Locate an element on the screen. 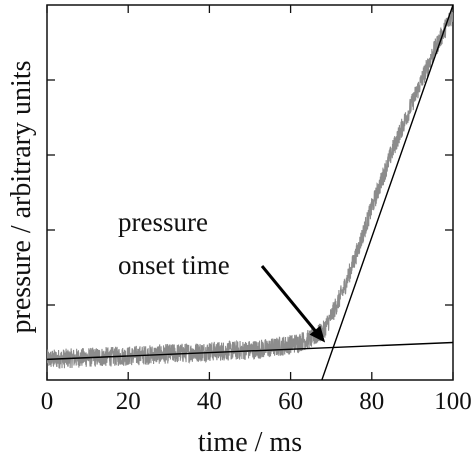  x-tick-label: 0 is located at coordinates (47, 401).